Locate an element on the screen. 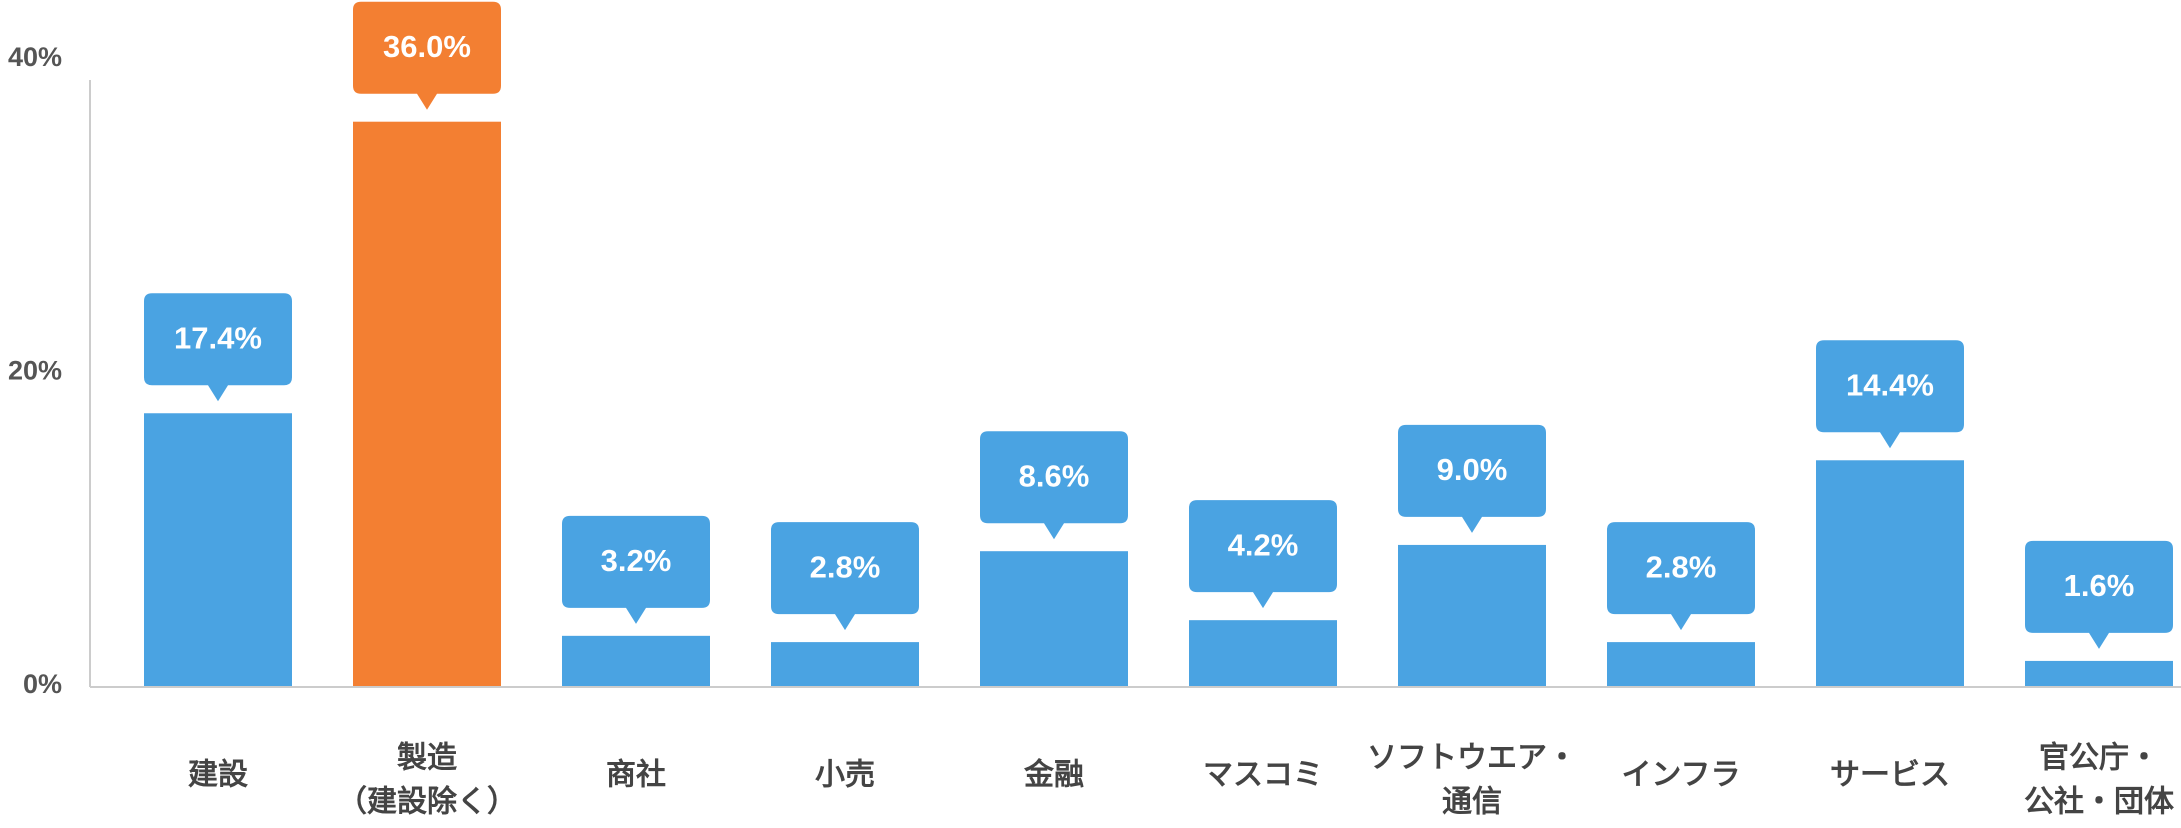 The width and height of the screenshot is (2181, 828). y-tick-label: 0% is located at coordinates (42, 684).